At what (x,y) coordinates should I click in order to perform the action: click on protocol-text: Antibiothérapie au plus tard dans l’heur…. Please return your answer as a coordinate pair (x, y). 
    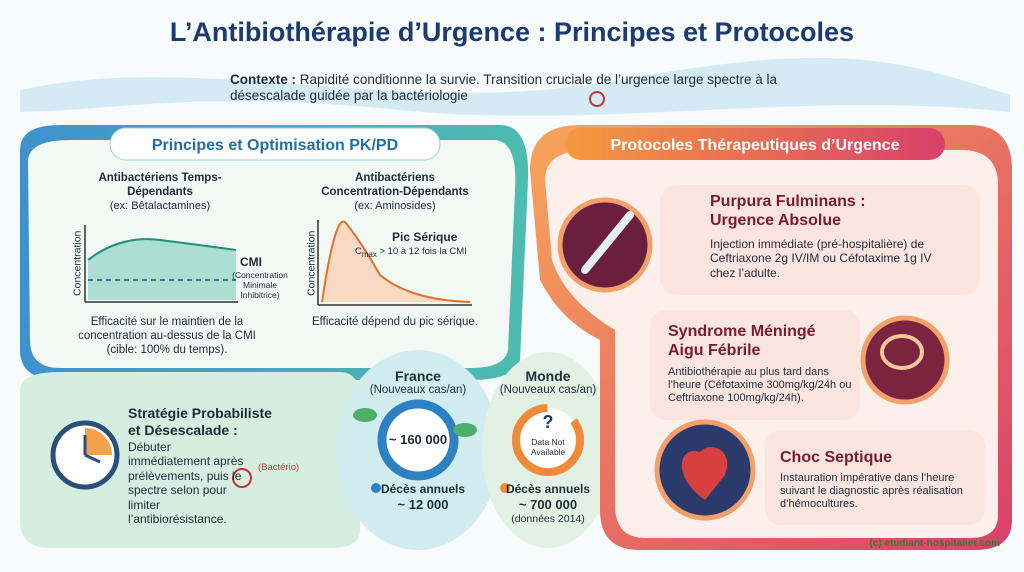
    Looking at the image, I should click on (760, 385).